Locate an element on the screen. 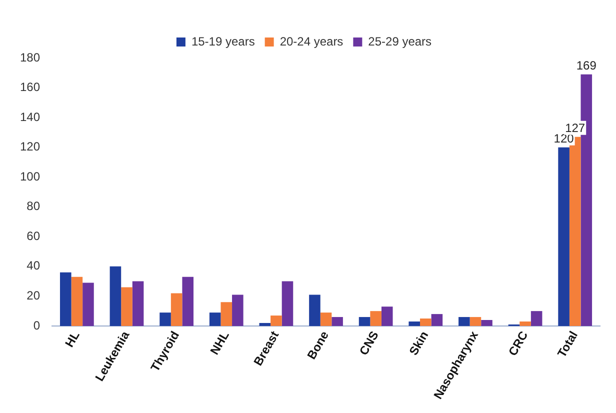 This screenshot has width=616, height=413. data-label: 127 is located at coordinates (575, 128).